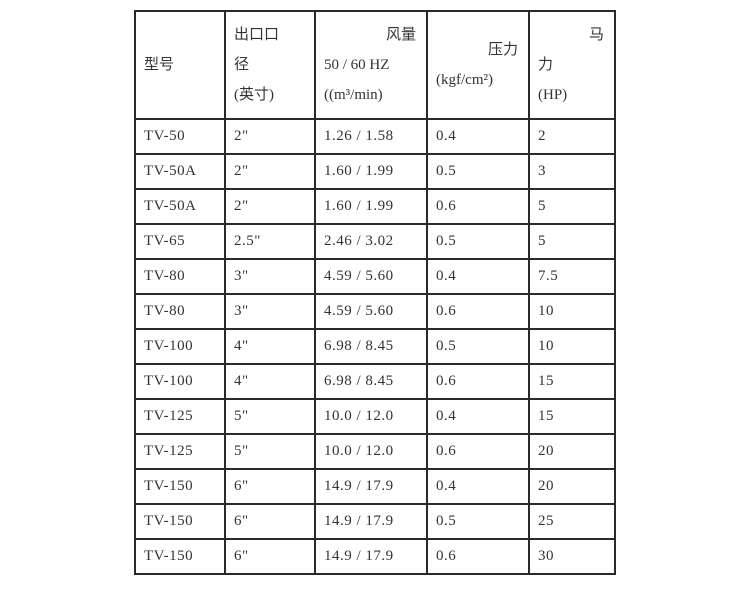  What do you see at coordinates (257, 35) in the screenshot?
I see `header-outlet-line1: 出口口` at bounding box center [257, 35].